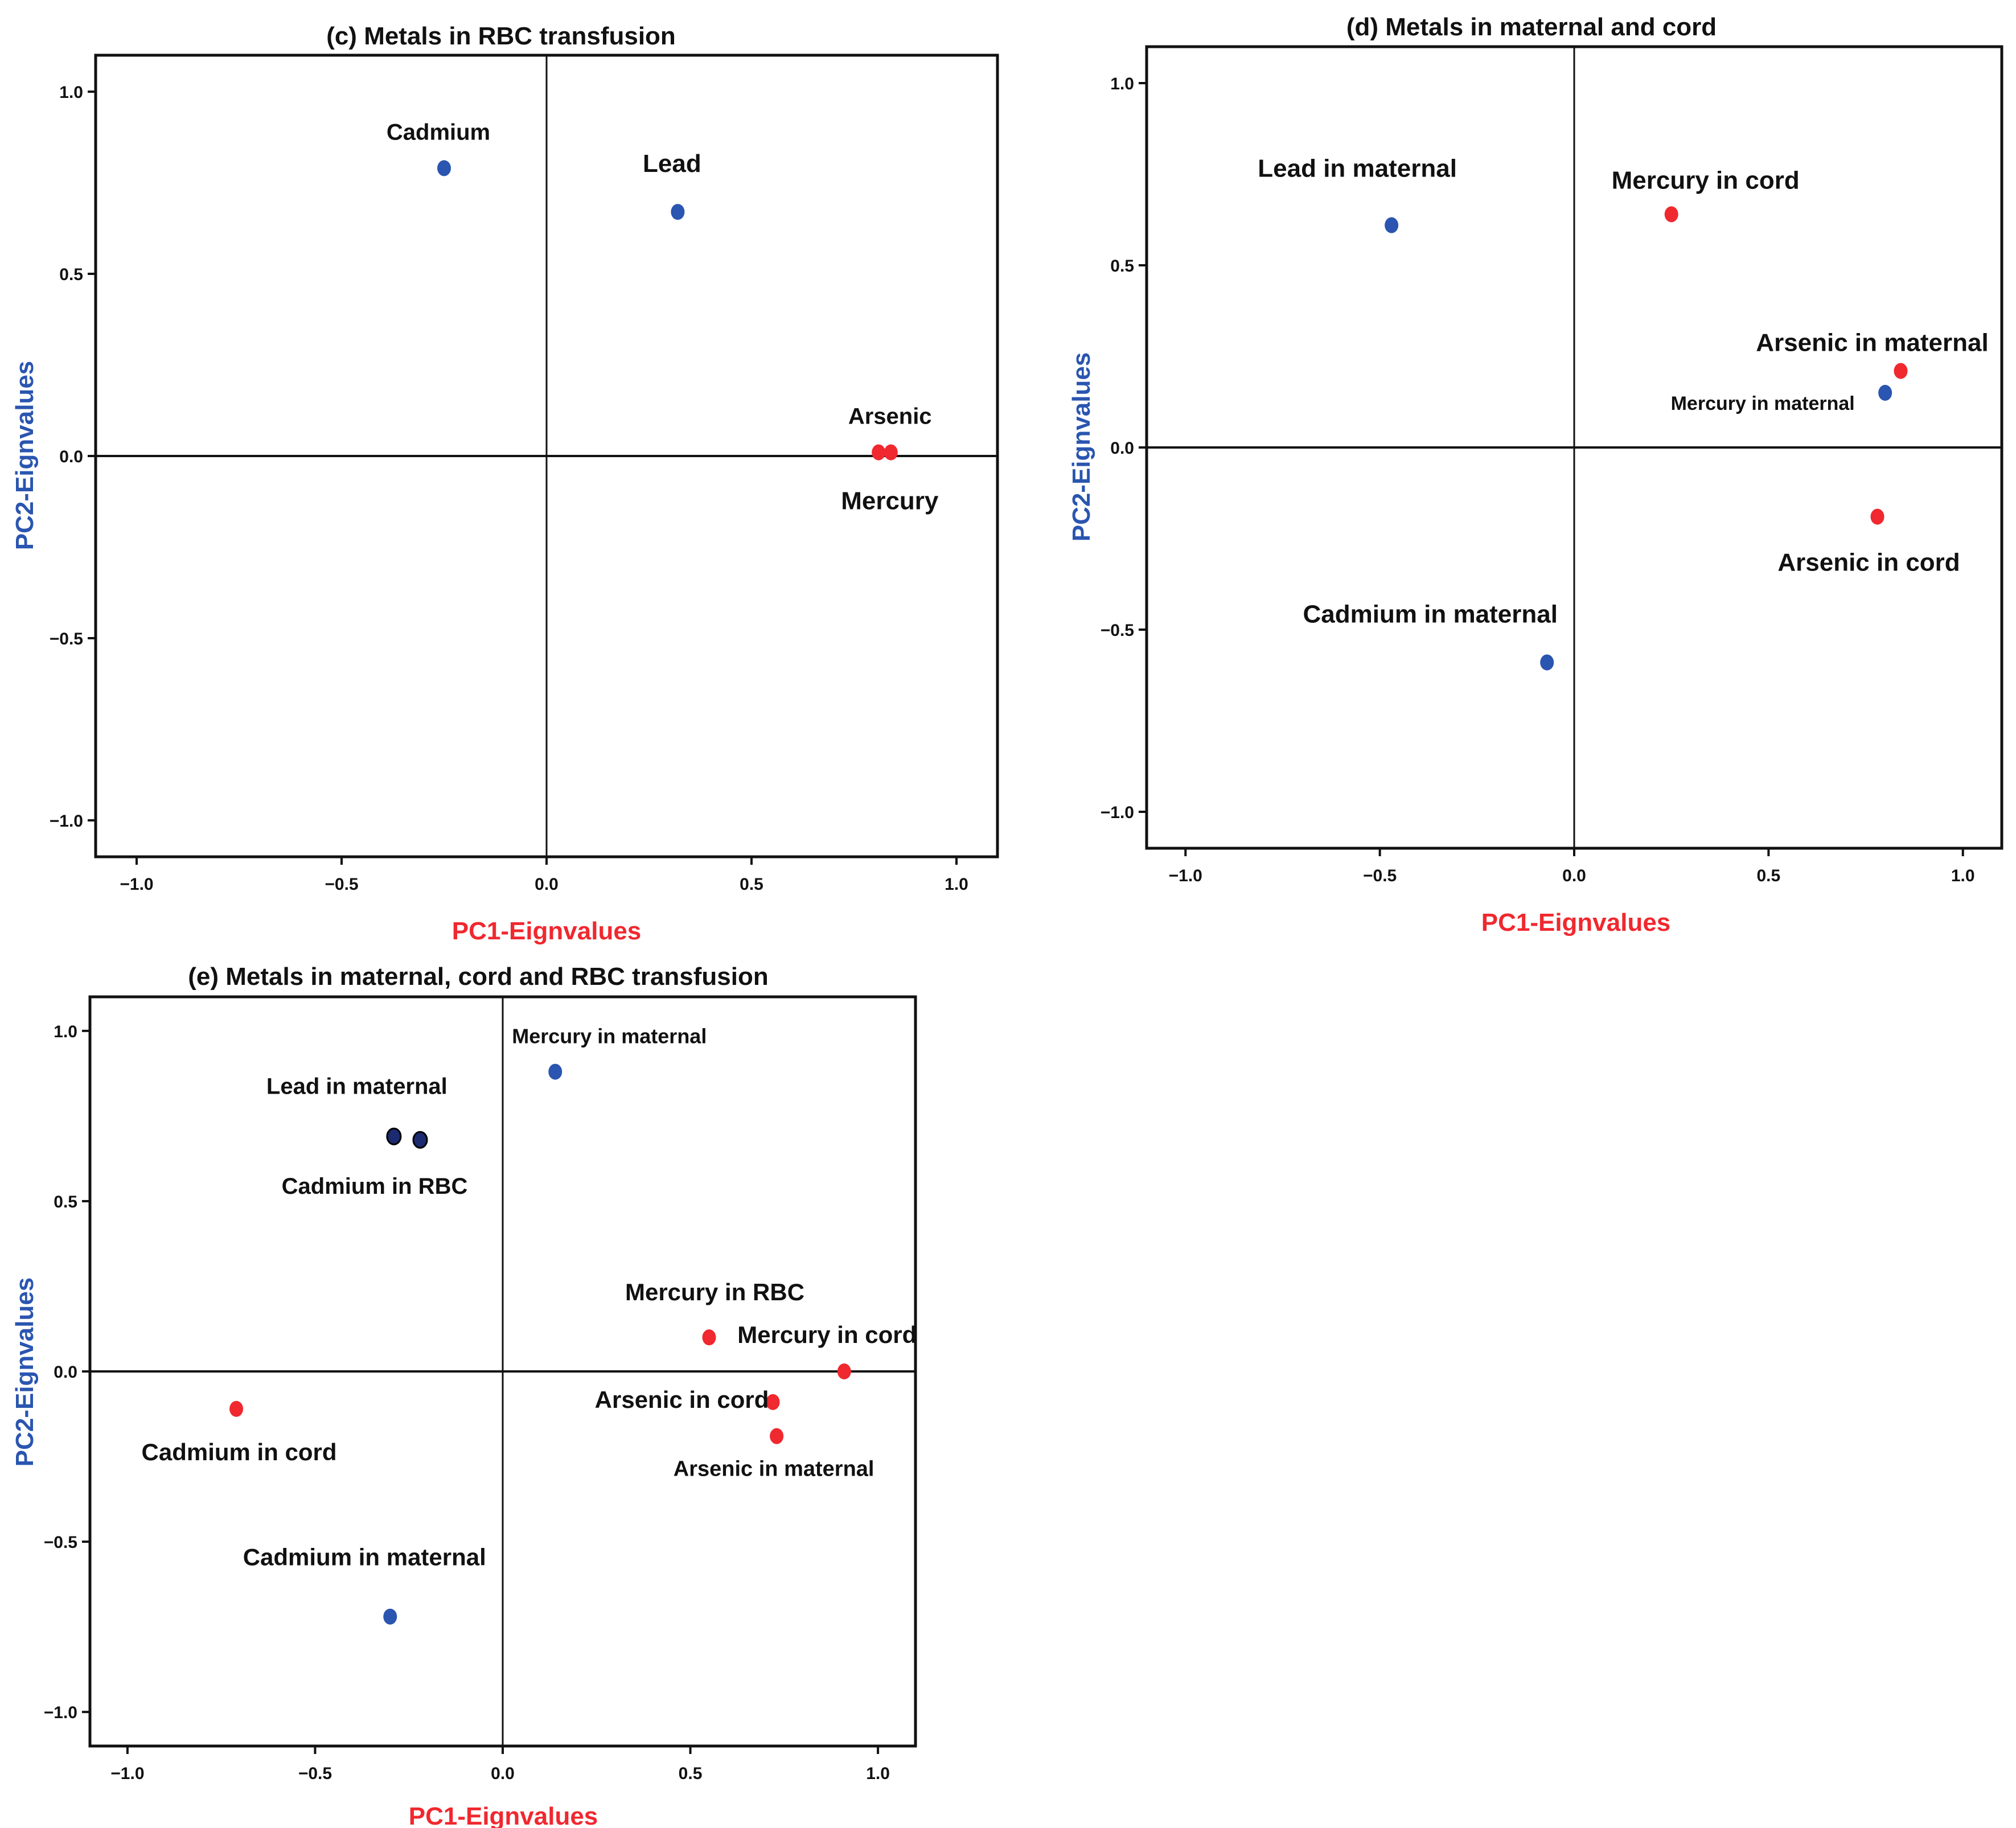 Image resolution: width=2016 pixels, height=1828 pixels. What do you see at coordinates (890, 416) in the screenshot?
I see `point-label: Arsenic` at bounding box center [890, 416].